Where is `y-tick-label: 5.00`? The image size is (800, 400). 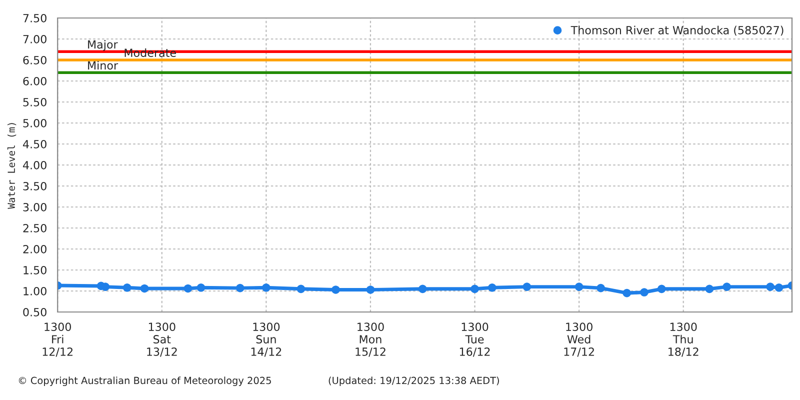 y-tick-label: 5.00 is located at coordinates (34, 123).